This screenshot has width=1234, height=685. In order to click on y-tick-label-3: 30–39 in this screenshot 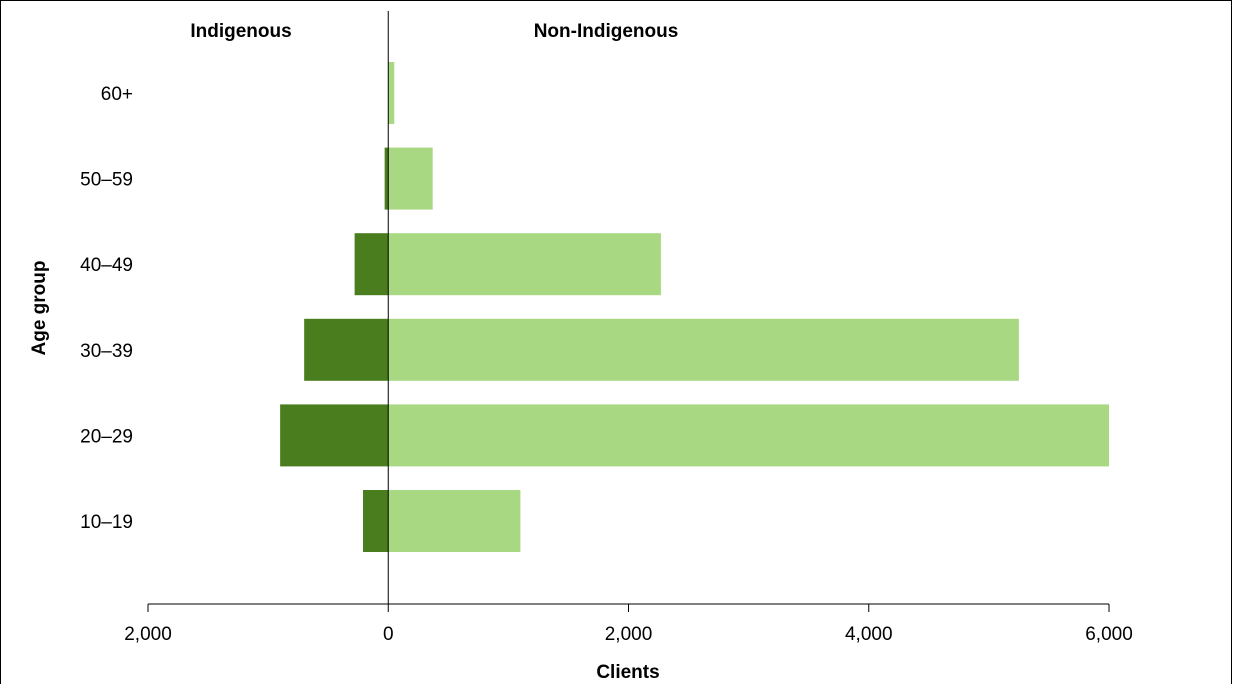, I will do `click(106, 351)`.